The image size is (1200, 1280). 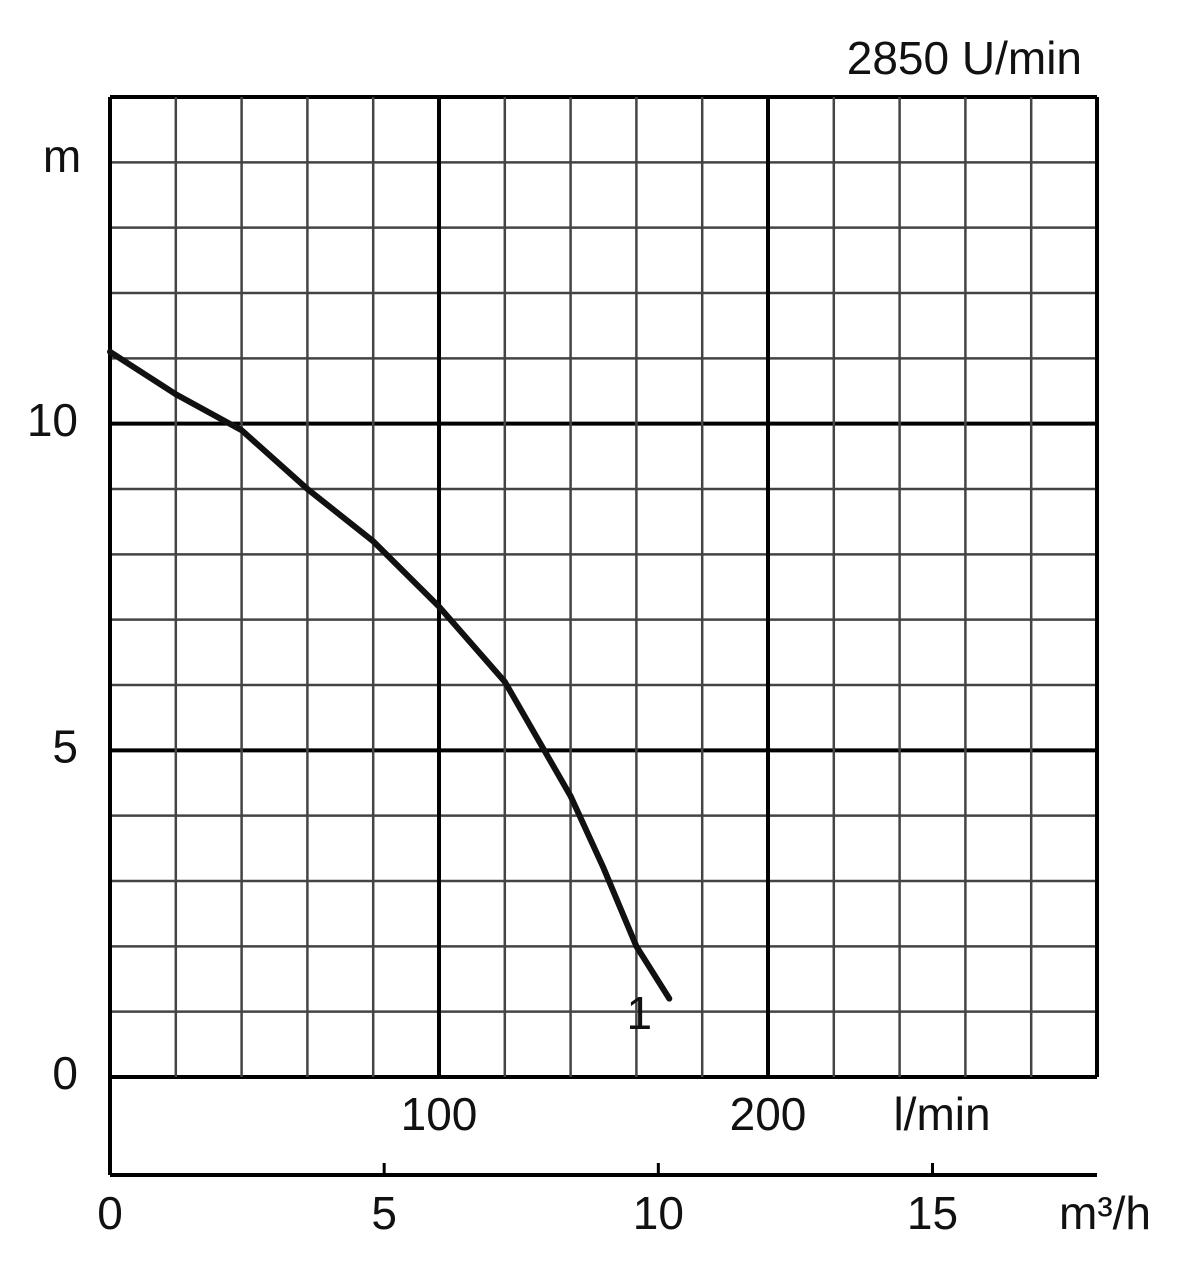 What do you see at coordinates (932, 1213) in the screenshot?
I see `x2-tick-label: 15` at bounding box center [932, 1213].